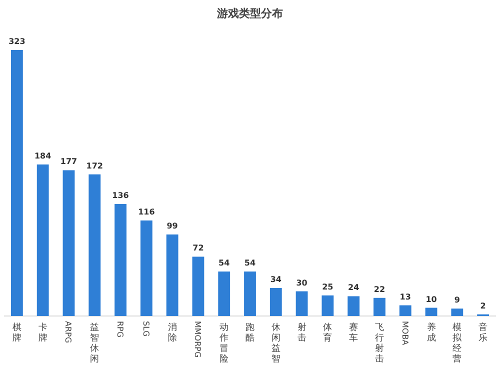 The image size is (500, 370). Describe the element at coordinates (95, 343) in the screenshot. I see `x-tick-label: 益智休闲` at that location.